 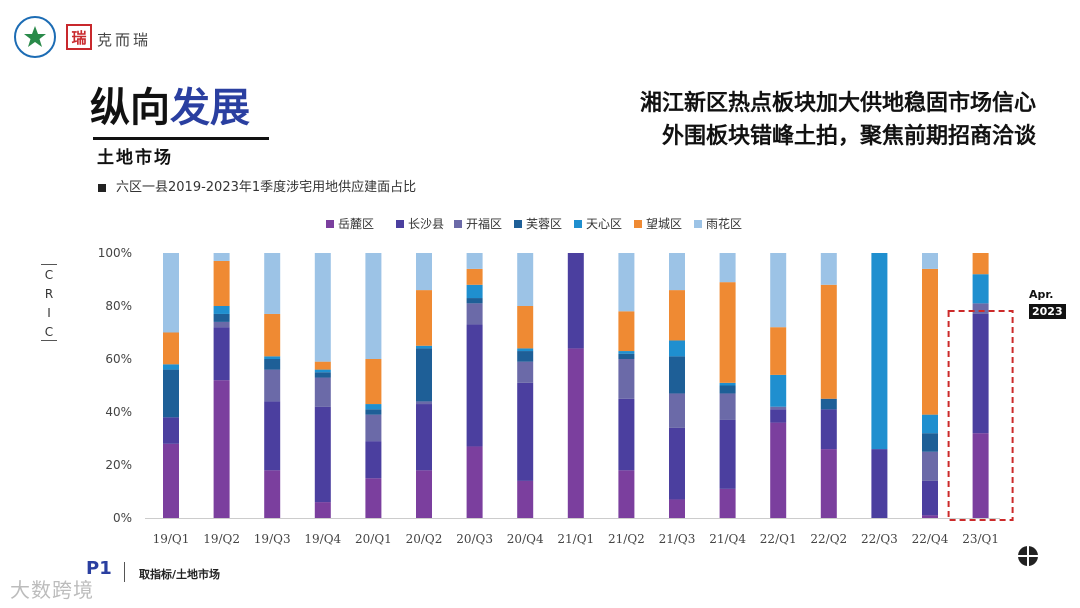 What do you see at coordinates (52, 590) in the screenshot?
I see `watermark: 大数跨境` at bounding box center [52, 590].